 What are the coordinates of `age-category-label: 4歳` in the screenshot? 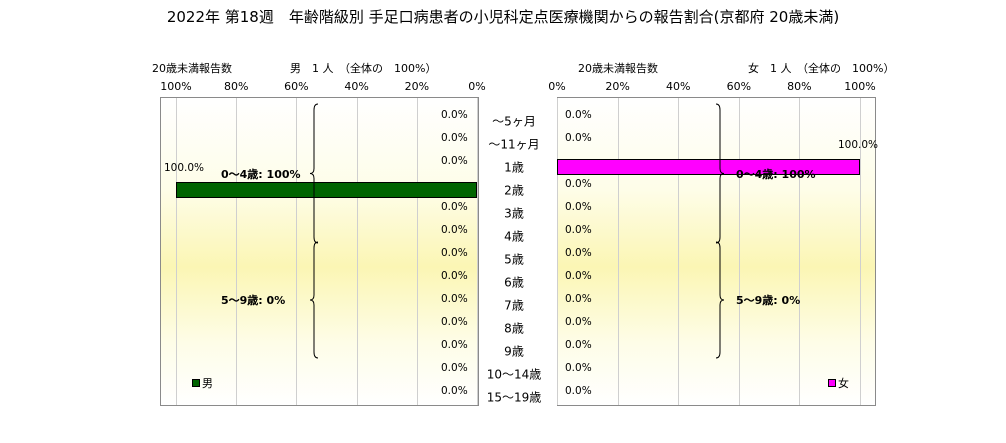 It's located at (514, 236).